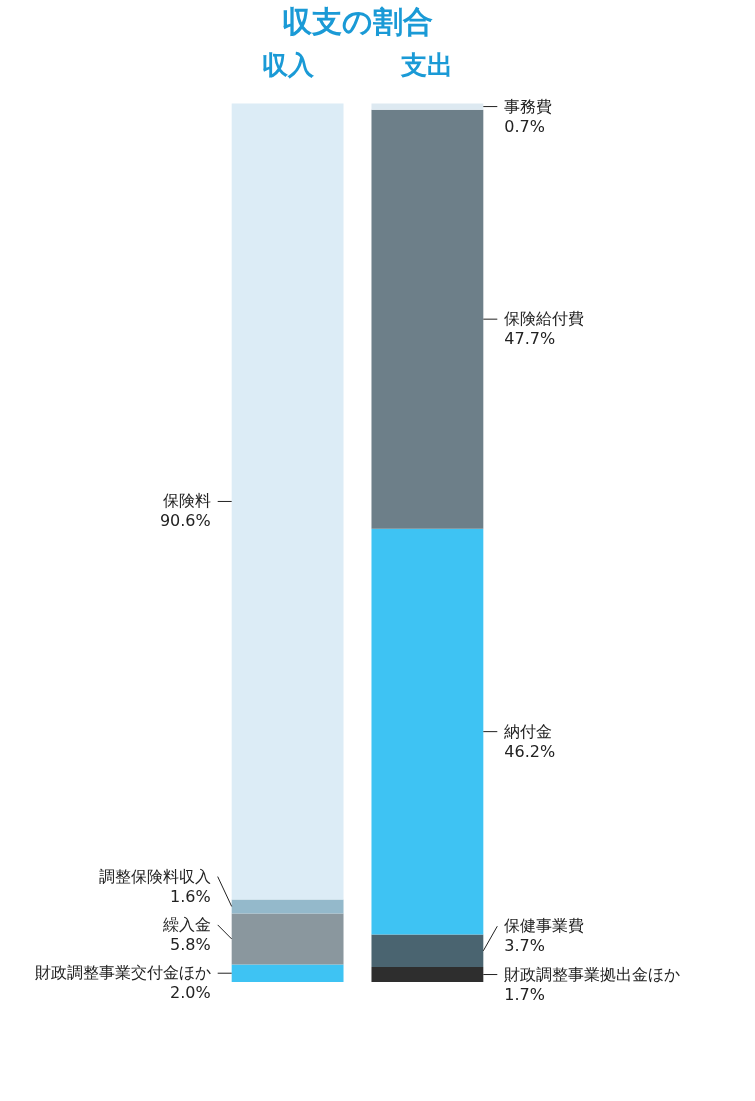 The height and width of the screenshot is (1101, 755). What do you see at coordinates (528, 731) in the screenshot?
I see `series-label: 納付金` at bounding box center [528, 731].